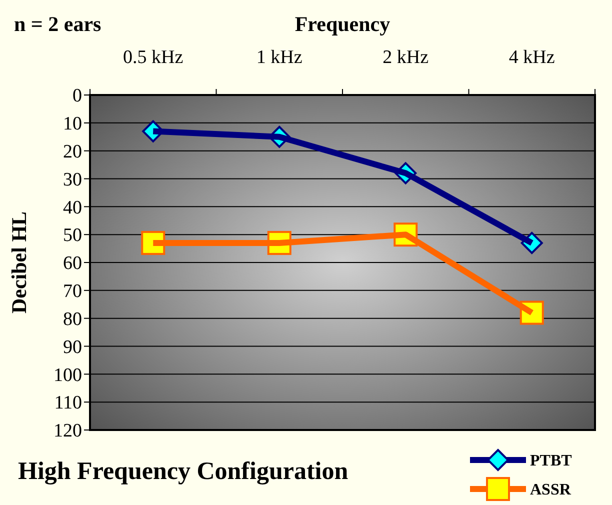 This screenshot has height=505, width=612. Describe the element at coordinates (551, 461) in the screenshot. I see `legend-label: PTBT` at that location.